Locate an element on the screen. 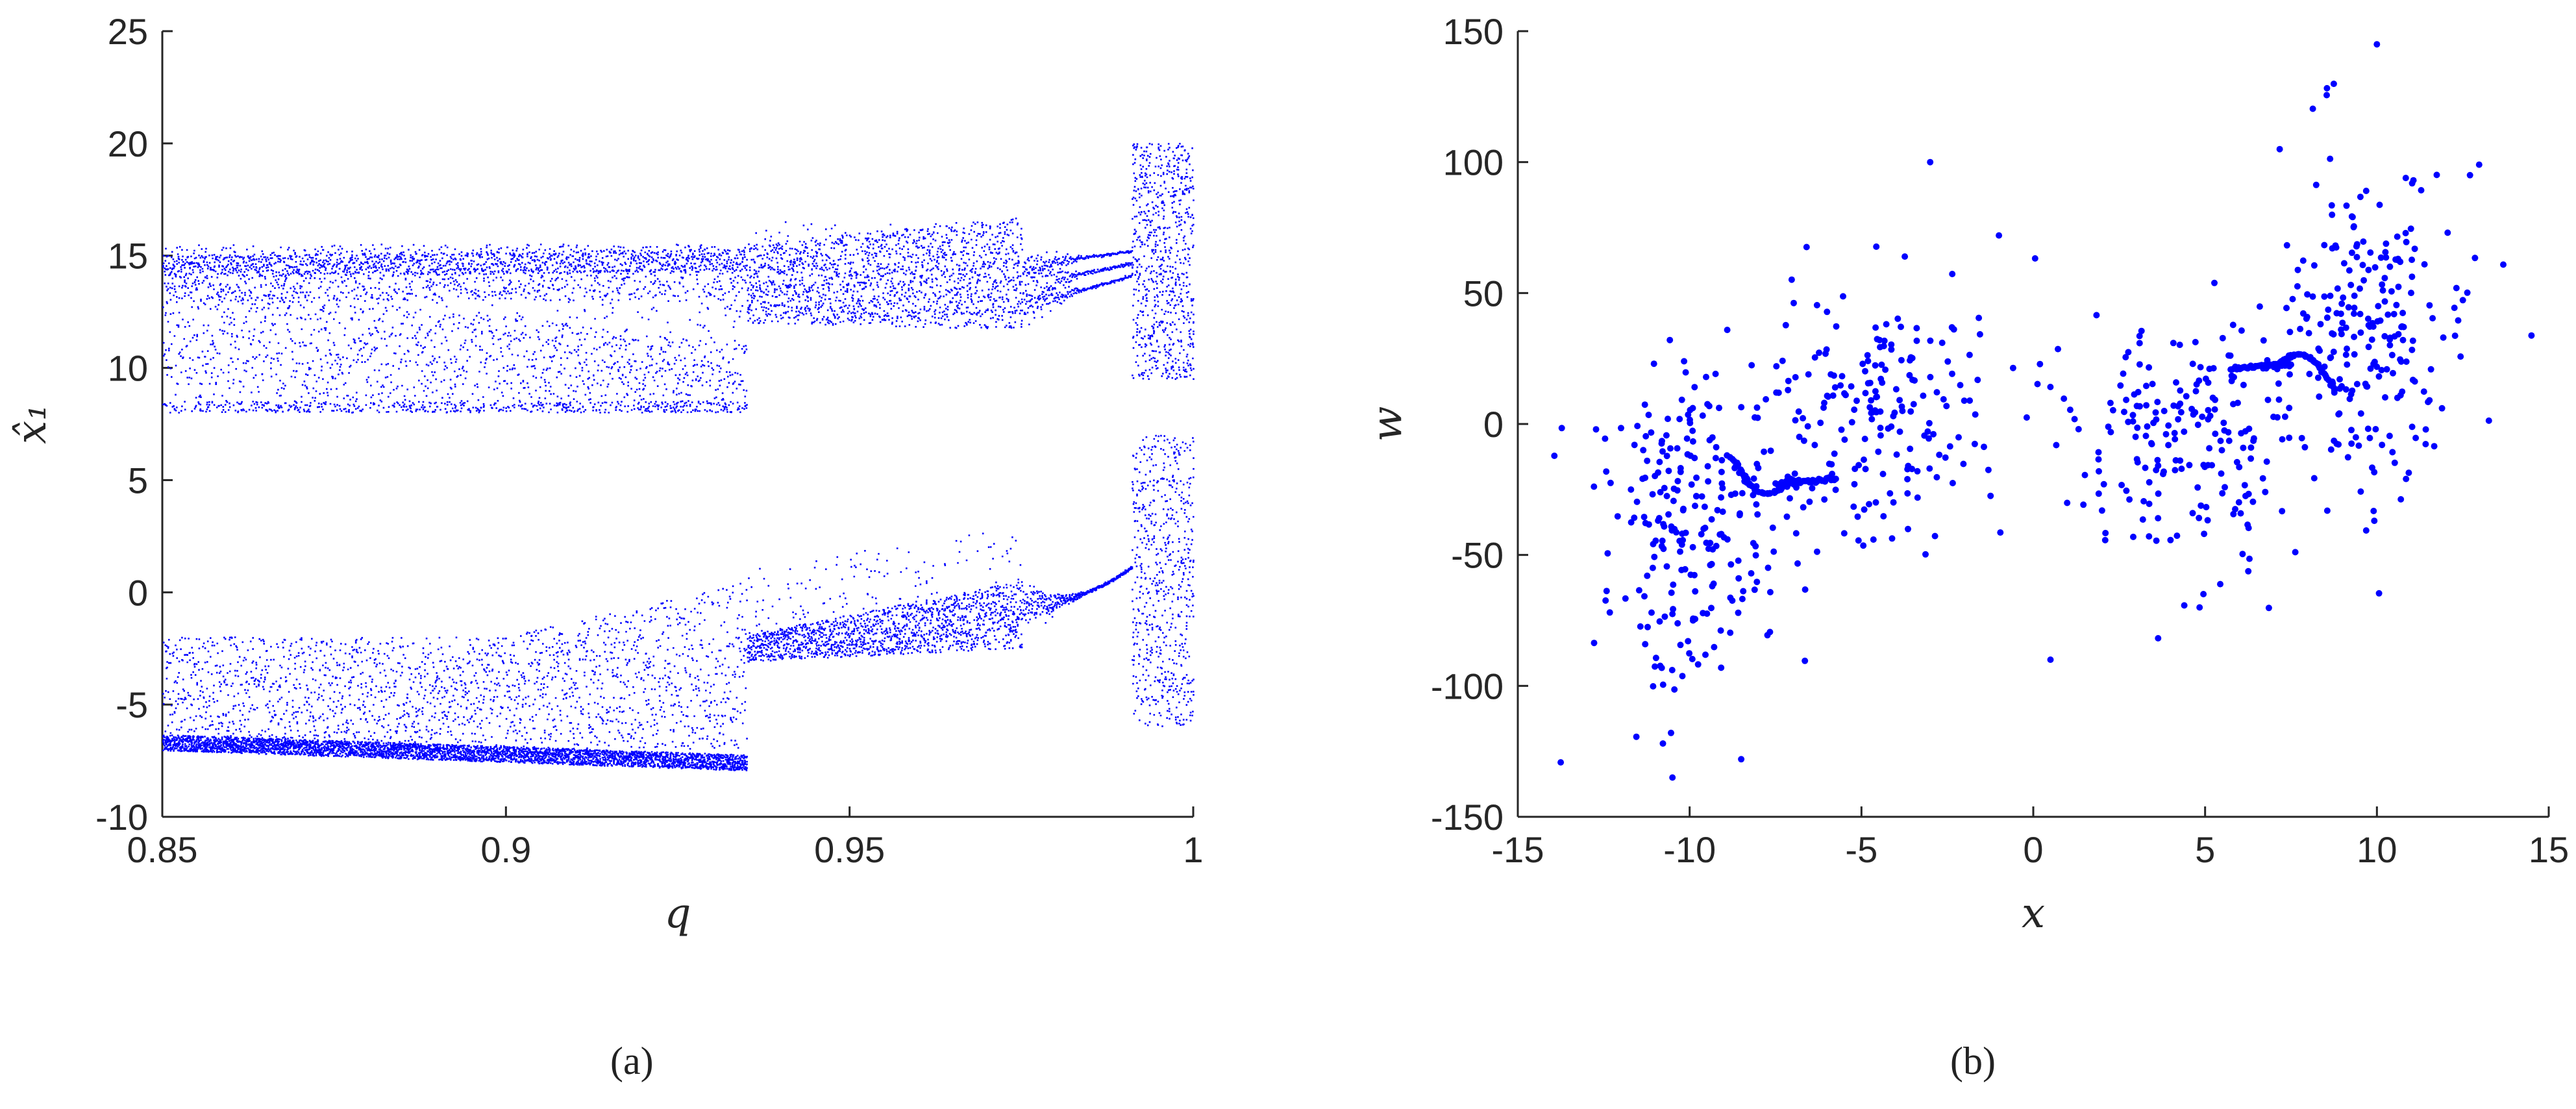 The image size is (2576, 1109). y-tick-label: -5 is located at coordinates (132, 704).